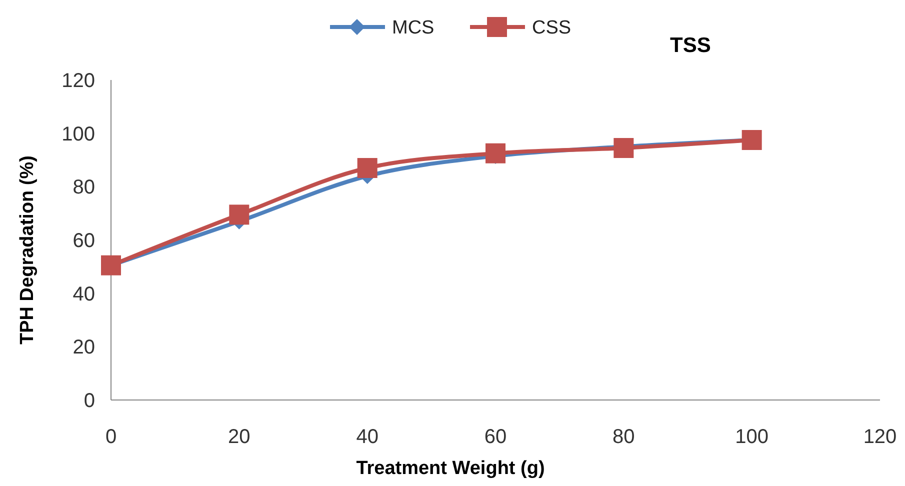 This screenshot has width=905, height=486. What do you see at coordinates (367, 437) in the screenshot?
I see `x-tick-label: 40` at bounding box center [367, 437].